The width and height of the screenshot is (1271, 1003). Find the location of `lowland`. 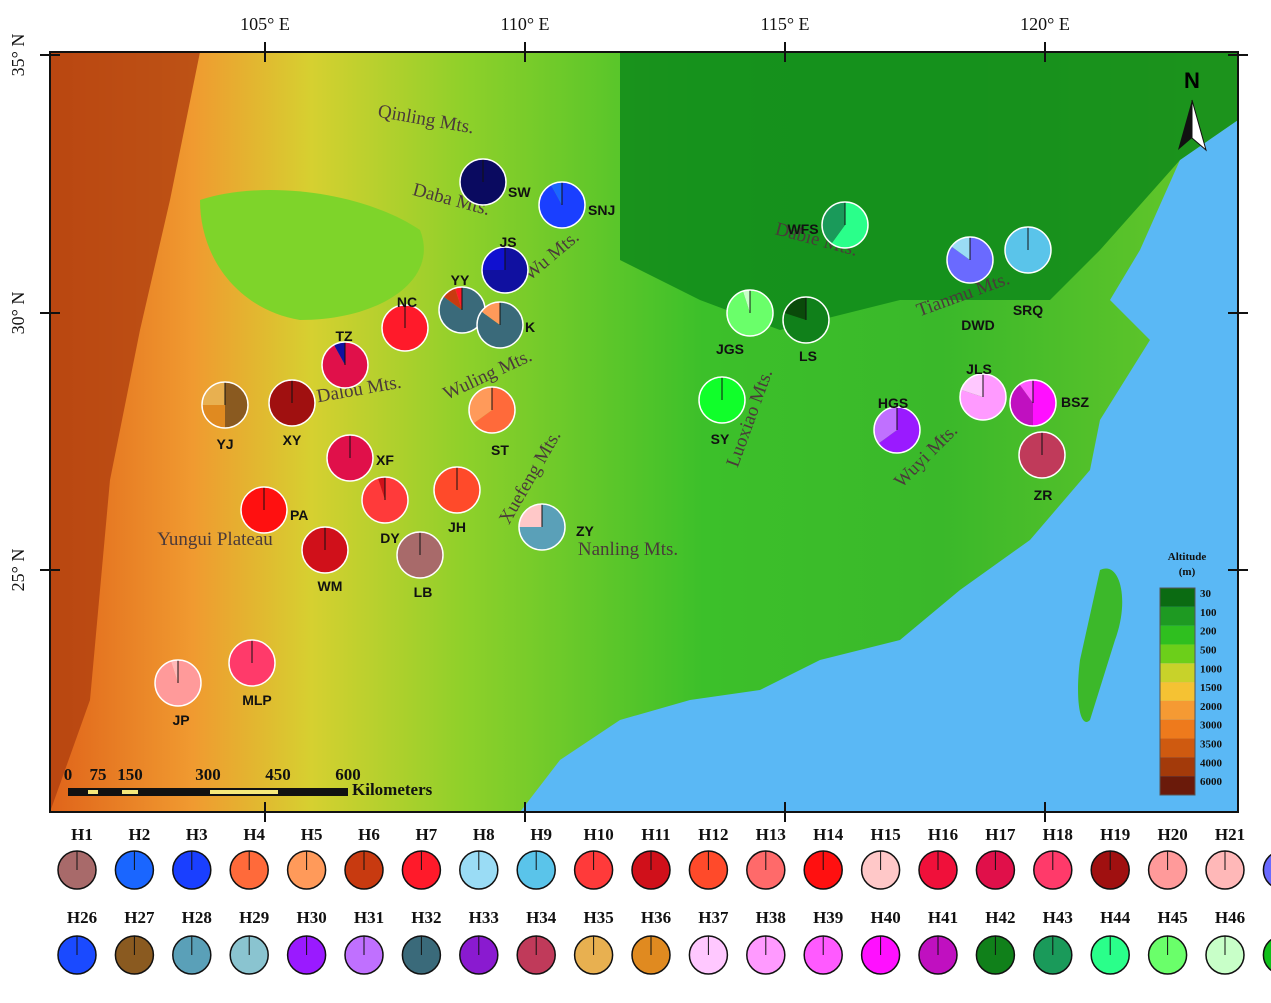

lowland is located at coordinates (929, 191).